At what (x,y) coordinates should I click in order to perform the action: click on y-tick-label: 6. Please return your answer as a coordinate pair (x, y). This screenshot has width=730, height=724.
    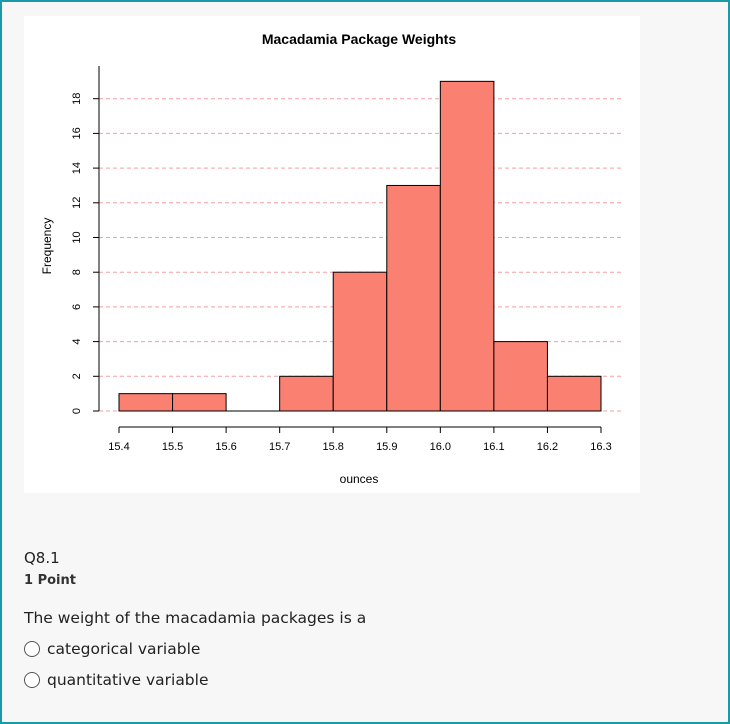
    Looking at the image, I should click on (77, 307).